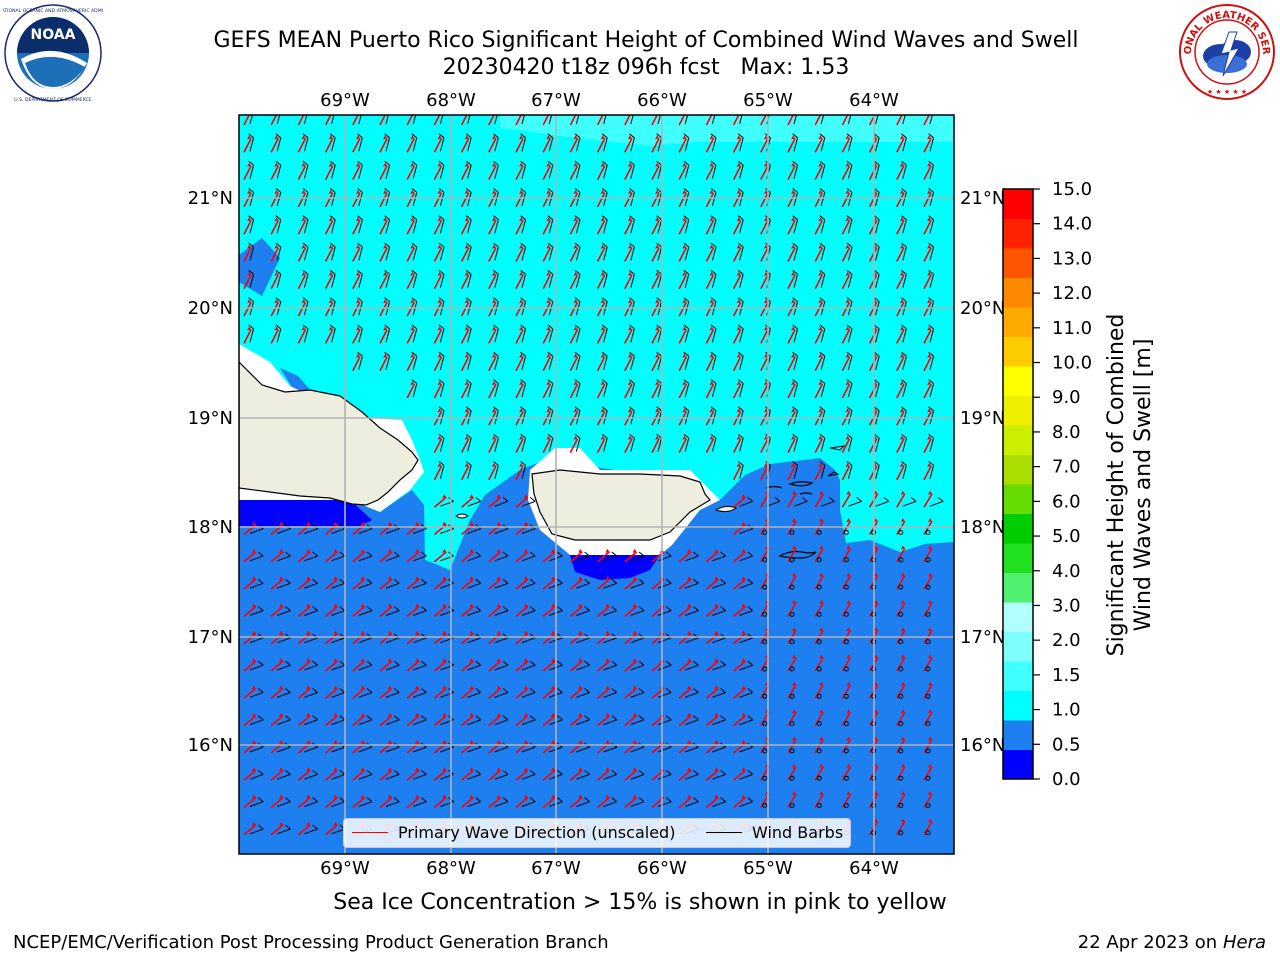 This screenshot has height=960, width=1280. What do you see at coordinates (1018, 528) in the screenshot?
I see `colorbar-segment` at bounding box center [1018, 528].